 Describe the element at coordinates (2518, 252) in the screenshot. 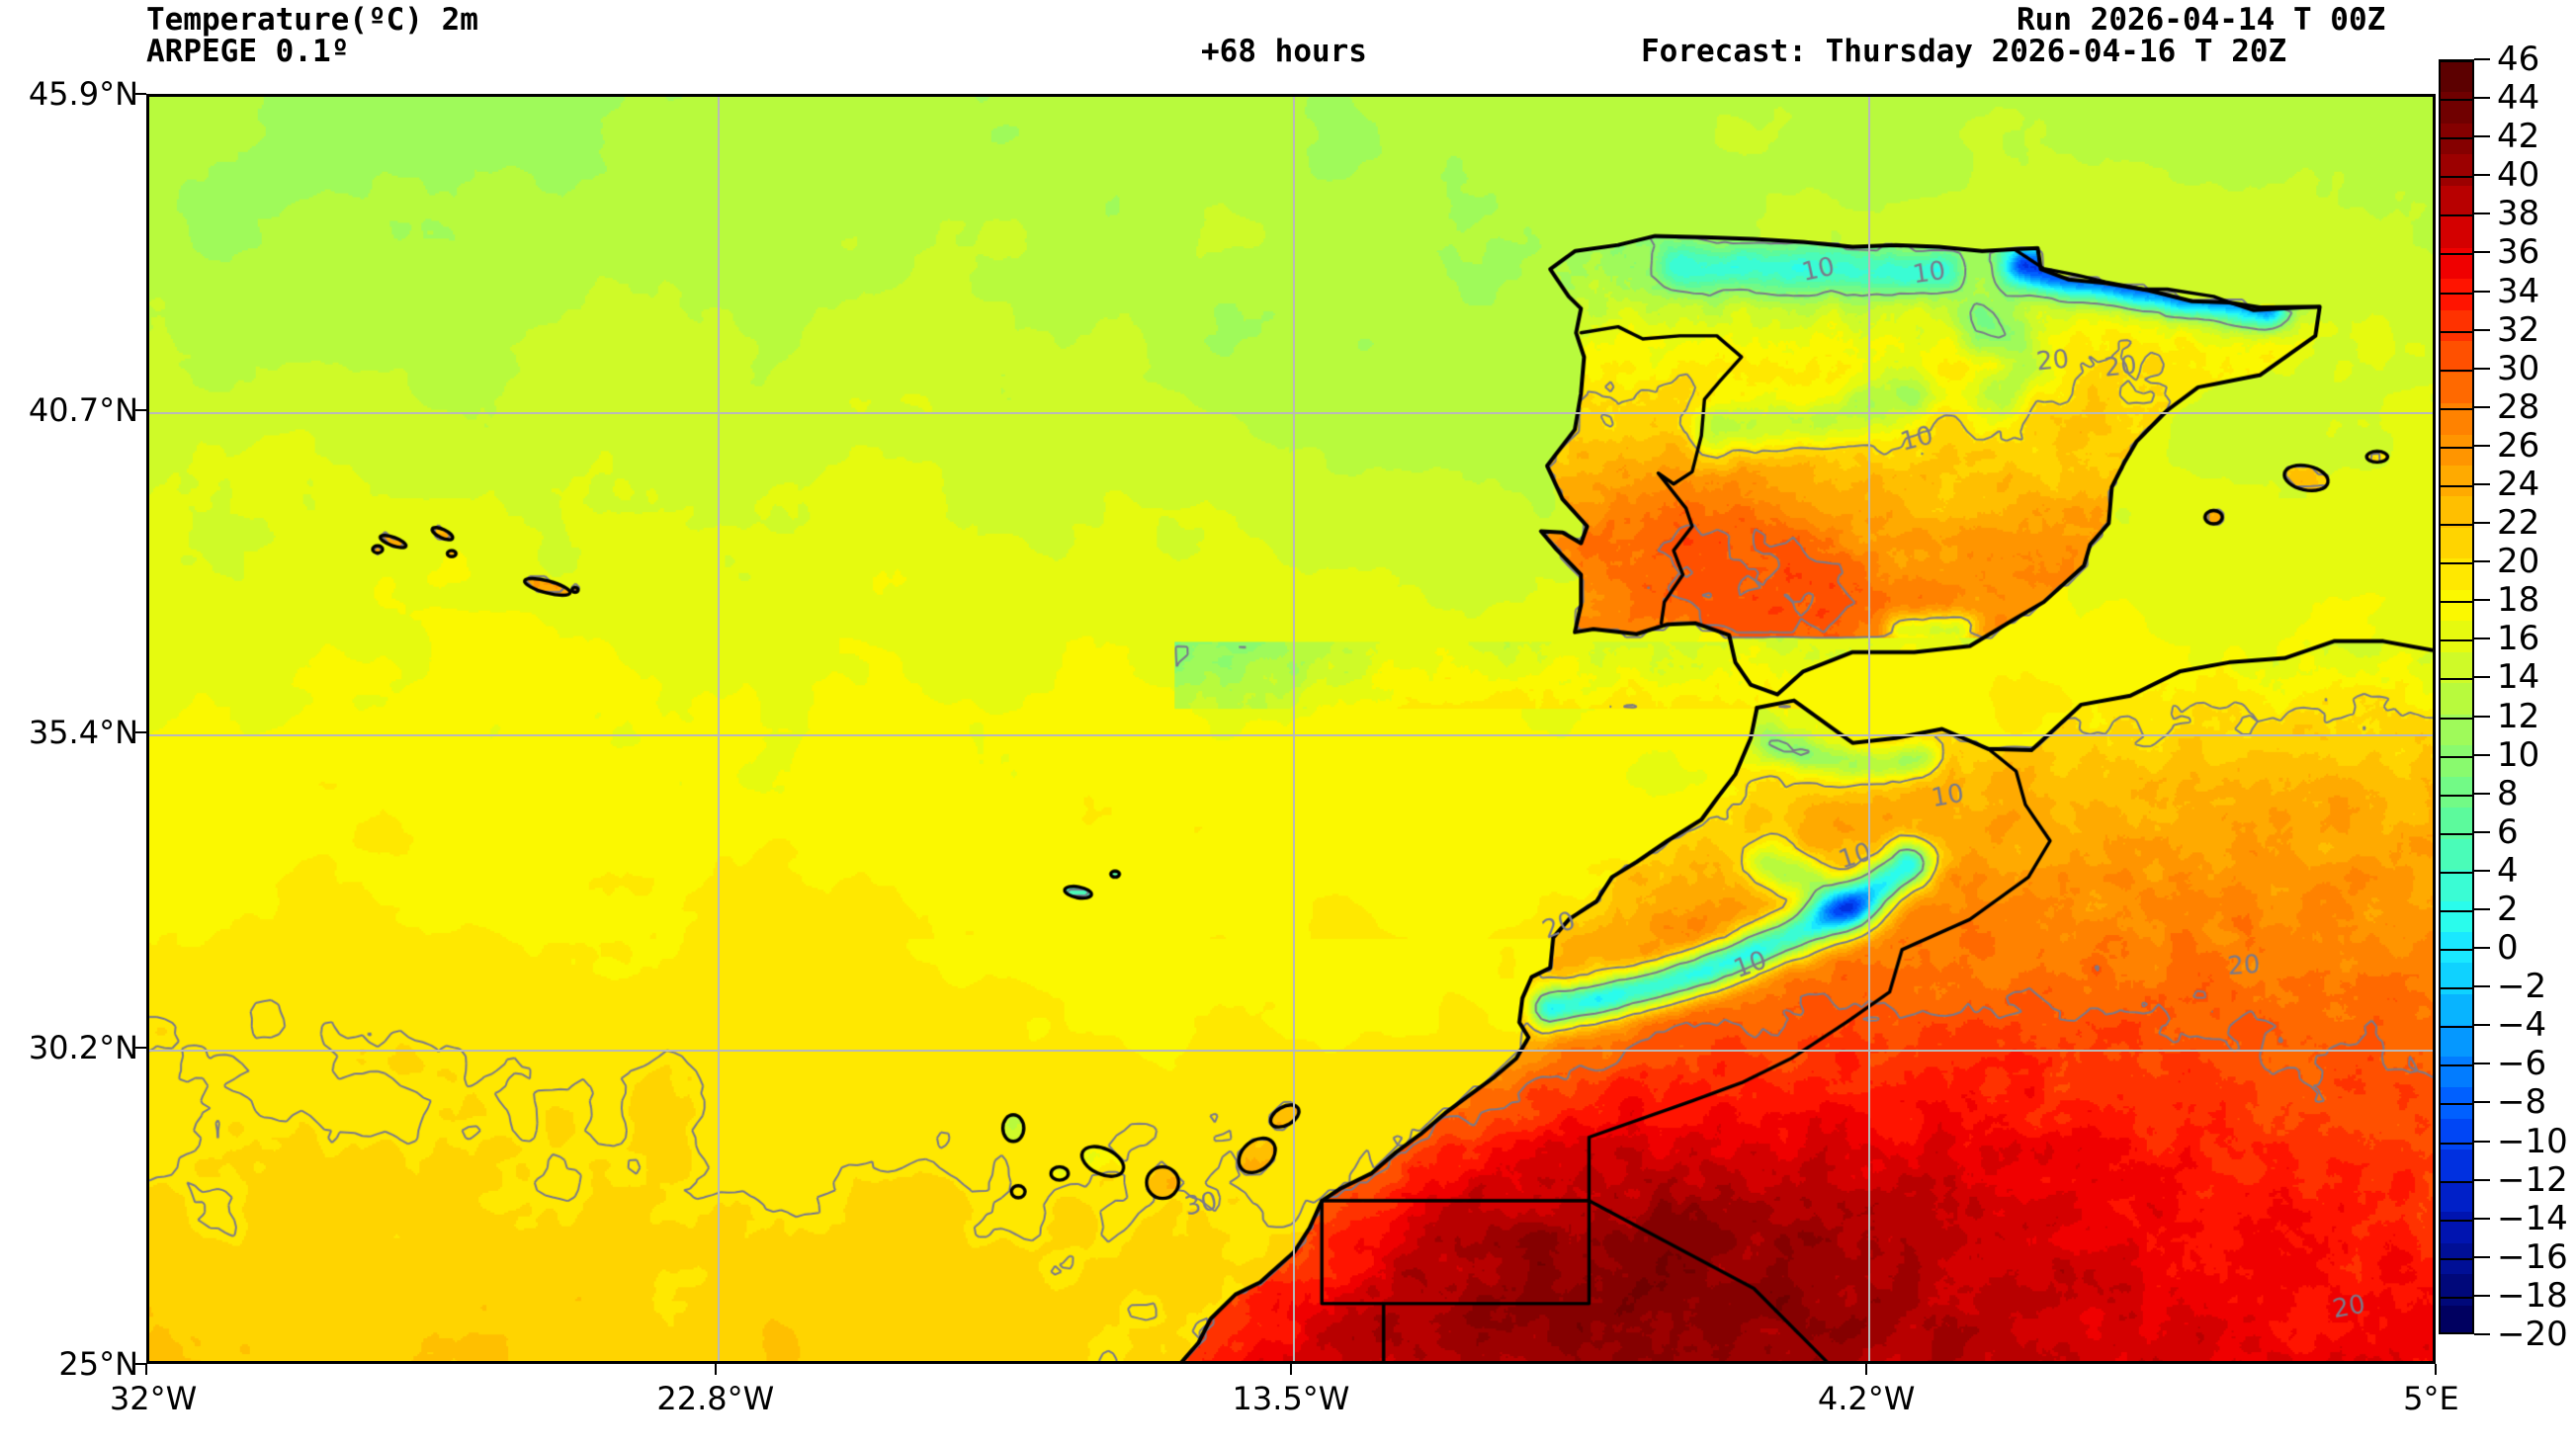

I see `colorbar-tick-label: 36` at that location.